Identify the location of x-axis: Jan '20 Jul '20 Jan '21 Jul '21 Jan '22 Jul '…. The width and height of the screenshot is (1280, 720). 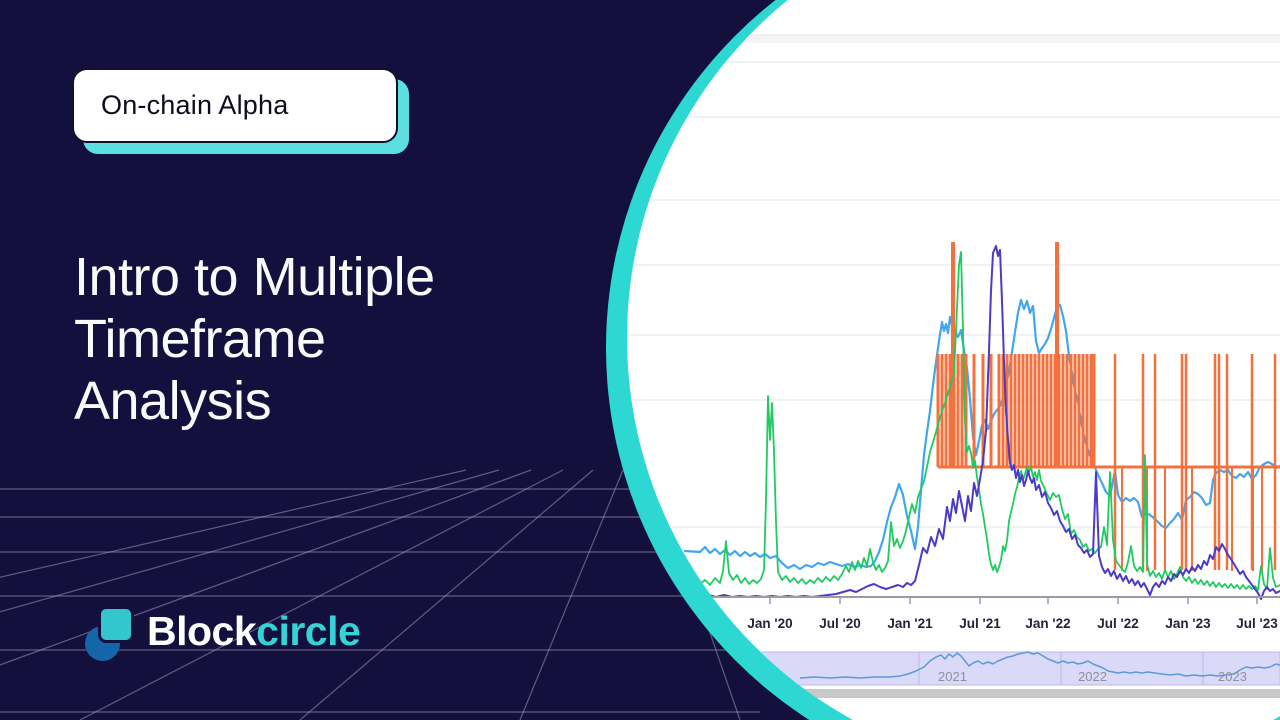
(960, 613).